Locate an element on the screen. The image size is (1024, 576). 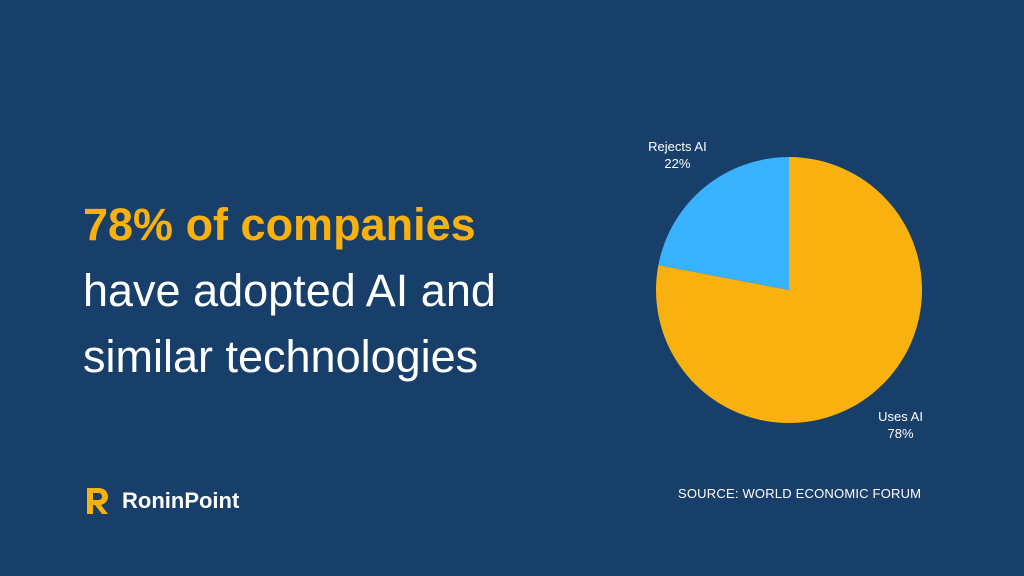
pie-label-rejects-ai: Rejects AI 22% is located at coordinates (677, 155).